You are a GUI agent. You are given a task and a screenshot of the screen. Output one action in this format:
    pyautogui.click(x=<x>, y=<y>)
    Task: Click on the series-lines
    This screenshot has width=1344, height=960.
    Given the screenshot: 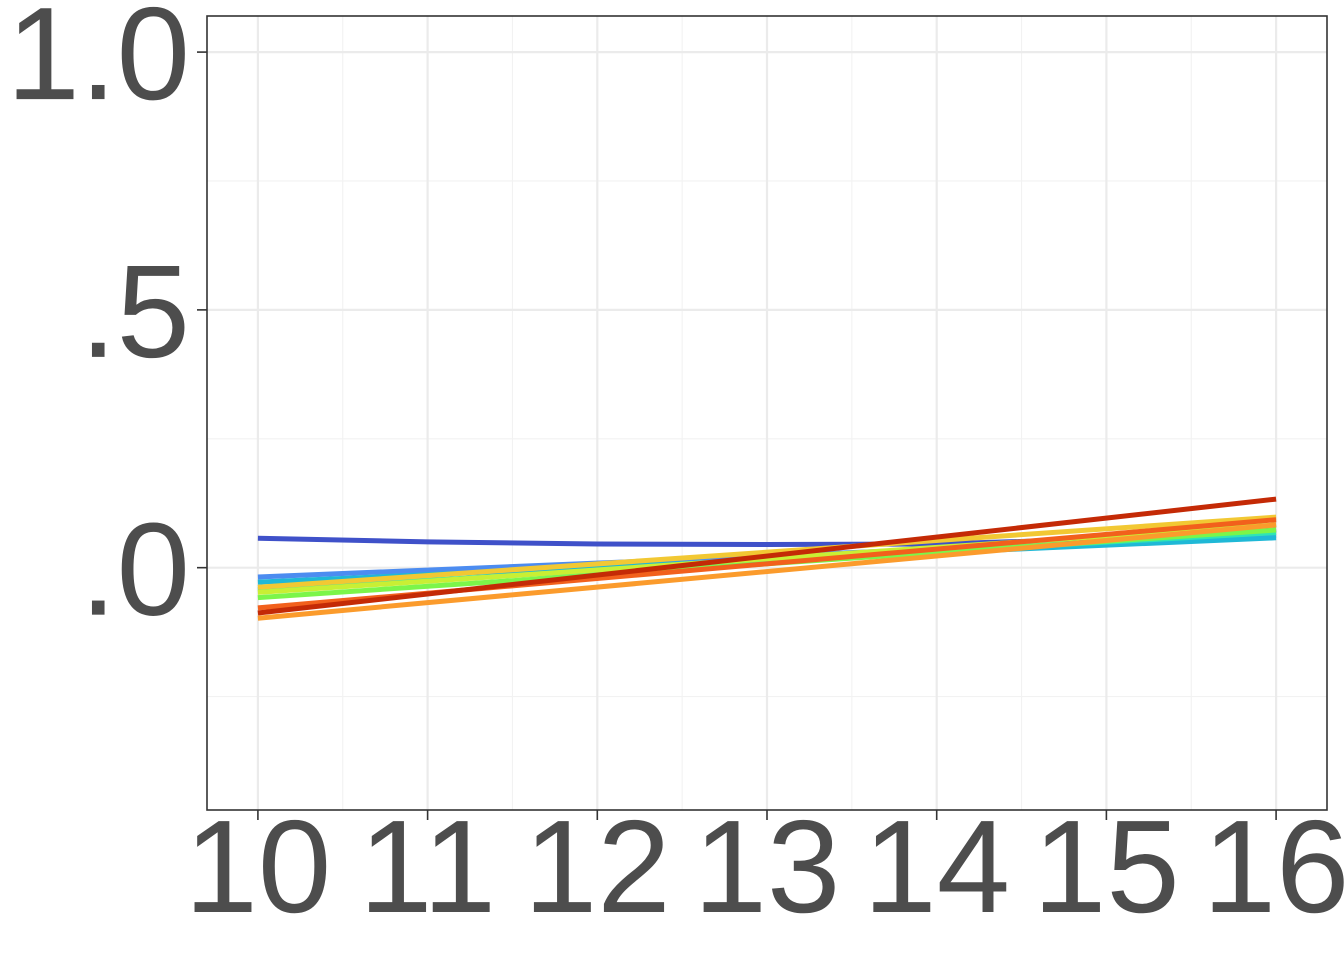 What is the action you would take?
    pyautogui.click(x=767, y=558)
    